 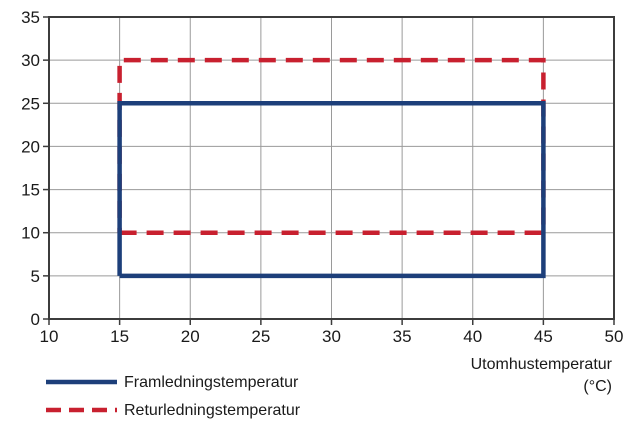 I want to click on y-tick-label: 15, so click(x=30, y=190).